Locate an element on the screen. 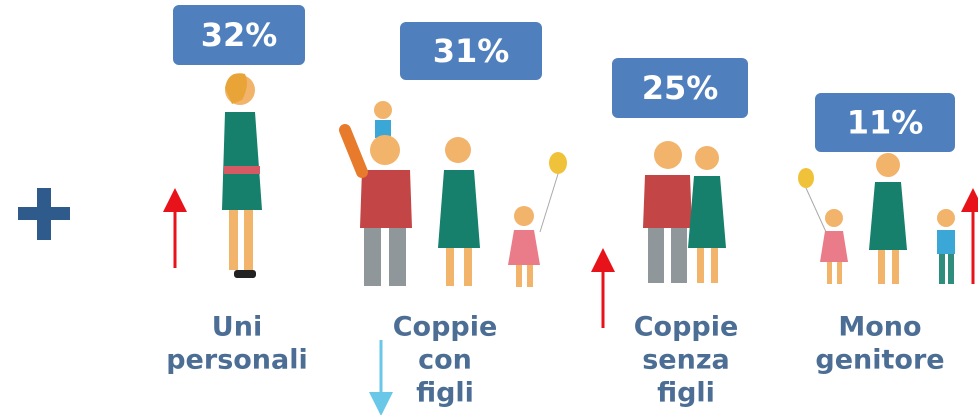 The height and width of the screenshot is (415, 978). category-label: senza is located at coordinates (686, 360).